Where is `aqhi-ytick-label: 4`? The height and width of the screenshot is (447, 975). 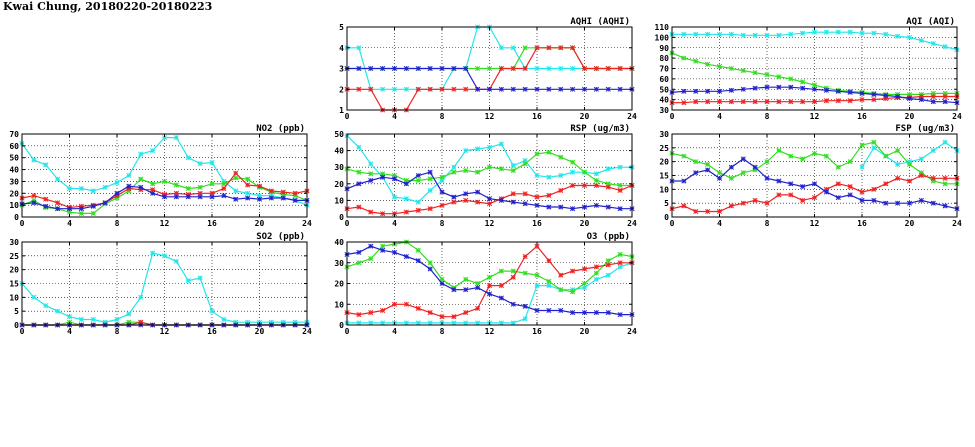
aqhi-ytick-label: 4 is located at coordinates (341, 48).